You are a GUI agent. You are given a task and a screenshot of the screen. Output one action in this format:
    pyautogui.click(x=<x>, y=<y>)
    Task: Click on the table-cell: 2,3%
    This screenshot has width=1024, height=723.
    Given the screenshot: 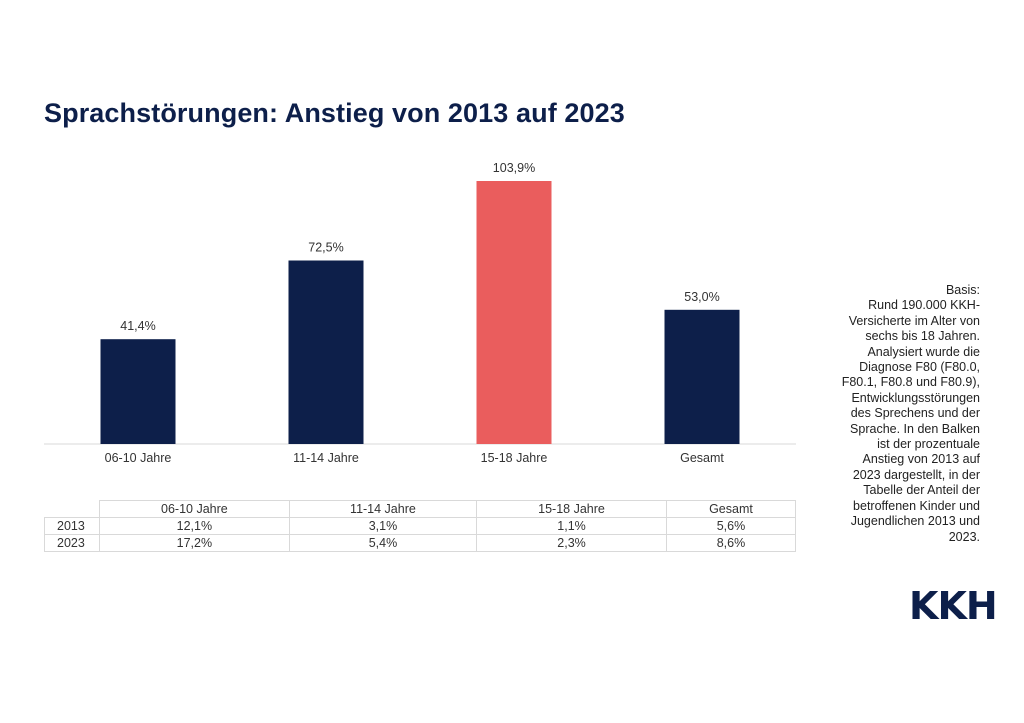 What is the action you would take?
    pyautogui.click(x=571, y=543)
    